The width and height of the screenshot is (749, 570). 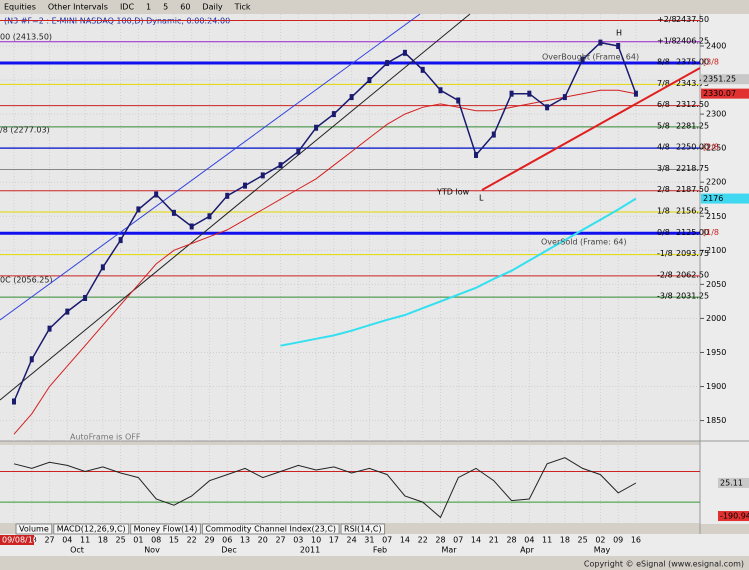 What do you see at coordinates (692, 147) in the screenshot?
I see `level-value: 2250.00` at bounding box center [692, 147].